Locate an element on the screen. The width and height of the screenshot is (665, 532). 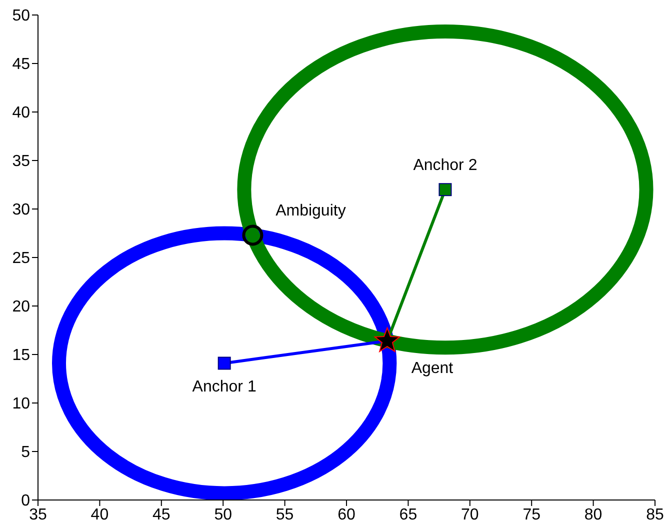
x-tick-label: 40 is located at coordinates (99, 515).